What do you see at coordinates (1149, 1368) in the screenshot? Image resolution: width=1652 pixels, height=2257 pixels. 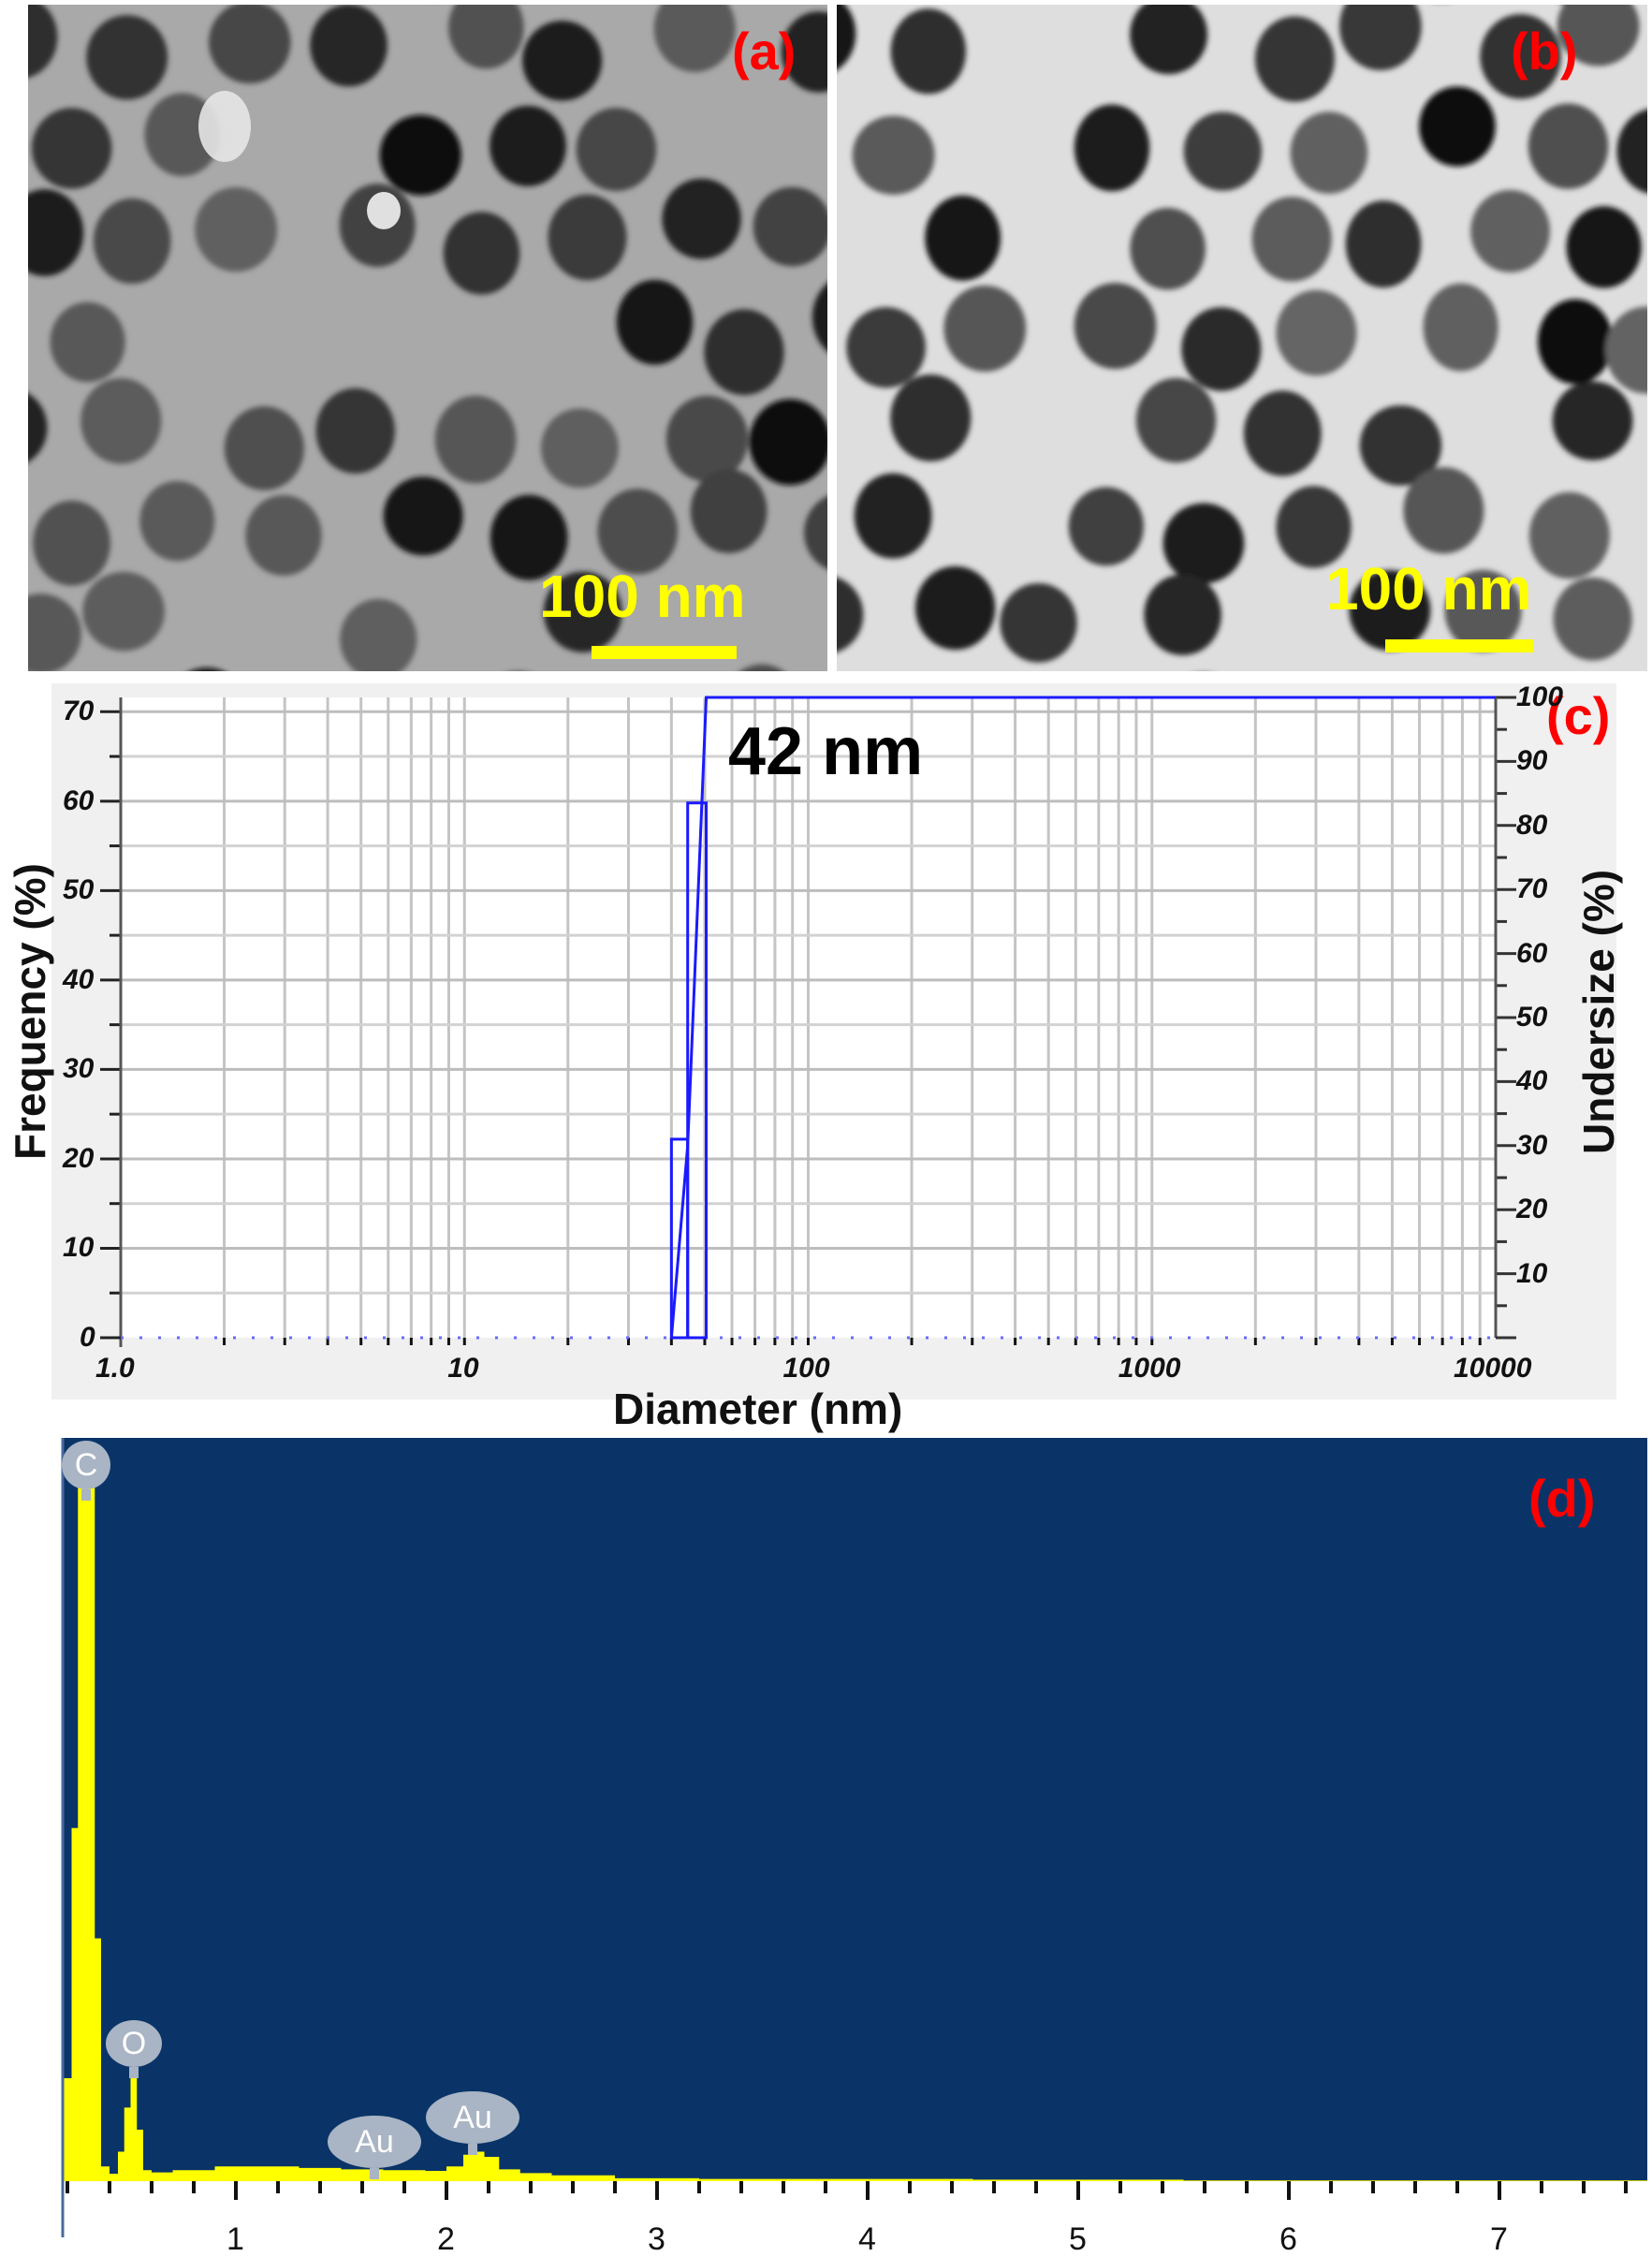 I see `x-tick-label: 1000` at bounding box center [1149, 1368].